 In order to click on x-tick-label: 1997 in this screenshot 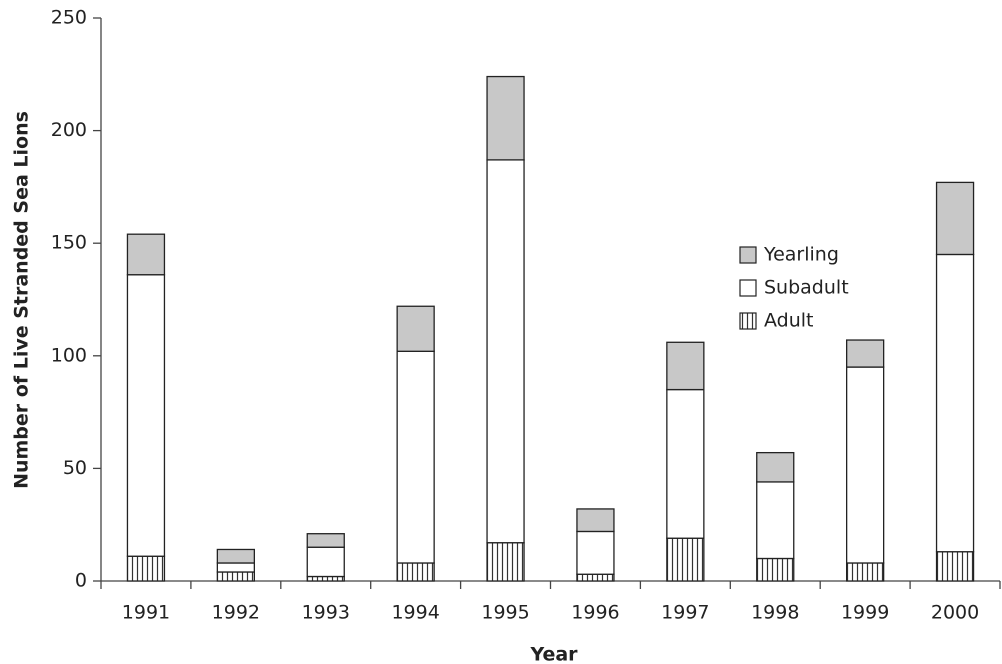, I will do `click(685, 613)`.